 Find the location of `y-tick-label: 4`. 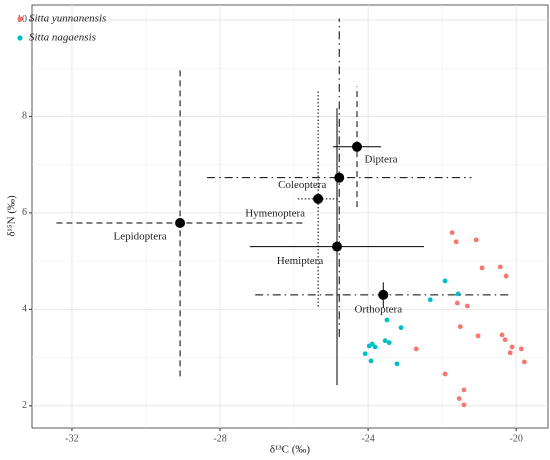

y-tick-label: 4 is located at coordinates (24, 309).